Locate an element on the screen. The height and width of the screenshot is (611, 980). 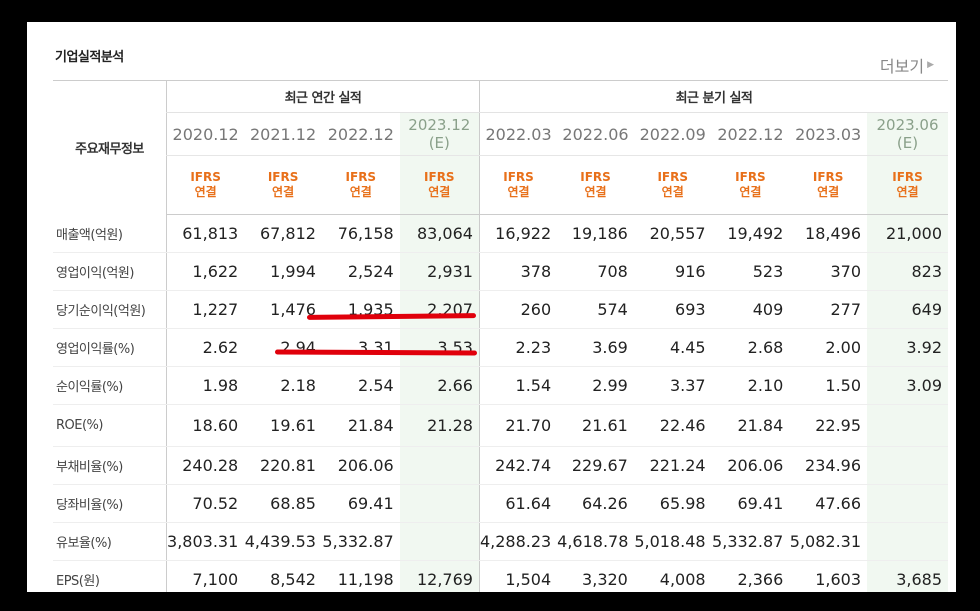
value-cell: 76,158 is located at coordinates (360, 233).